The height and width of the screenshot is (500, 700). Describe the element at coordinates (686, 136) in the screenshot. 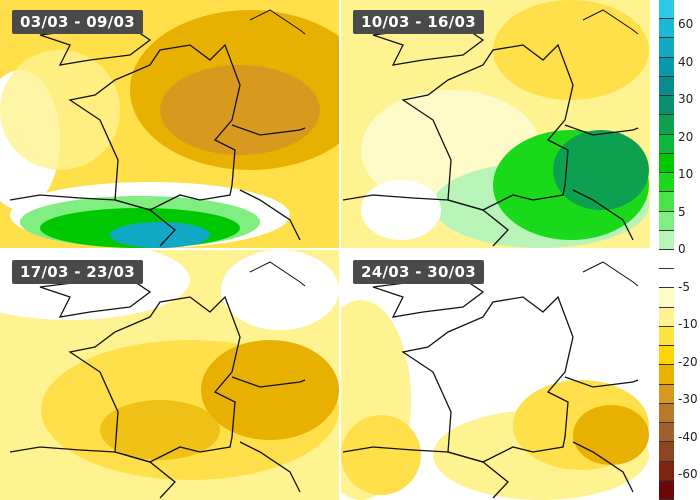

I see `legend-tick-label: 20` at that location.